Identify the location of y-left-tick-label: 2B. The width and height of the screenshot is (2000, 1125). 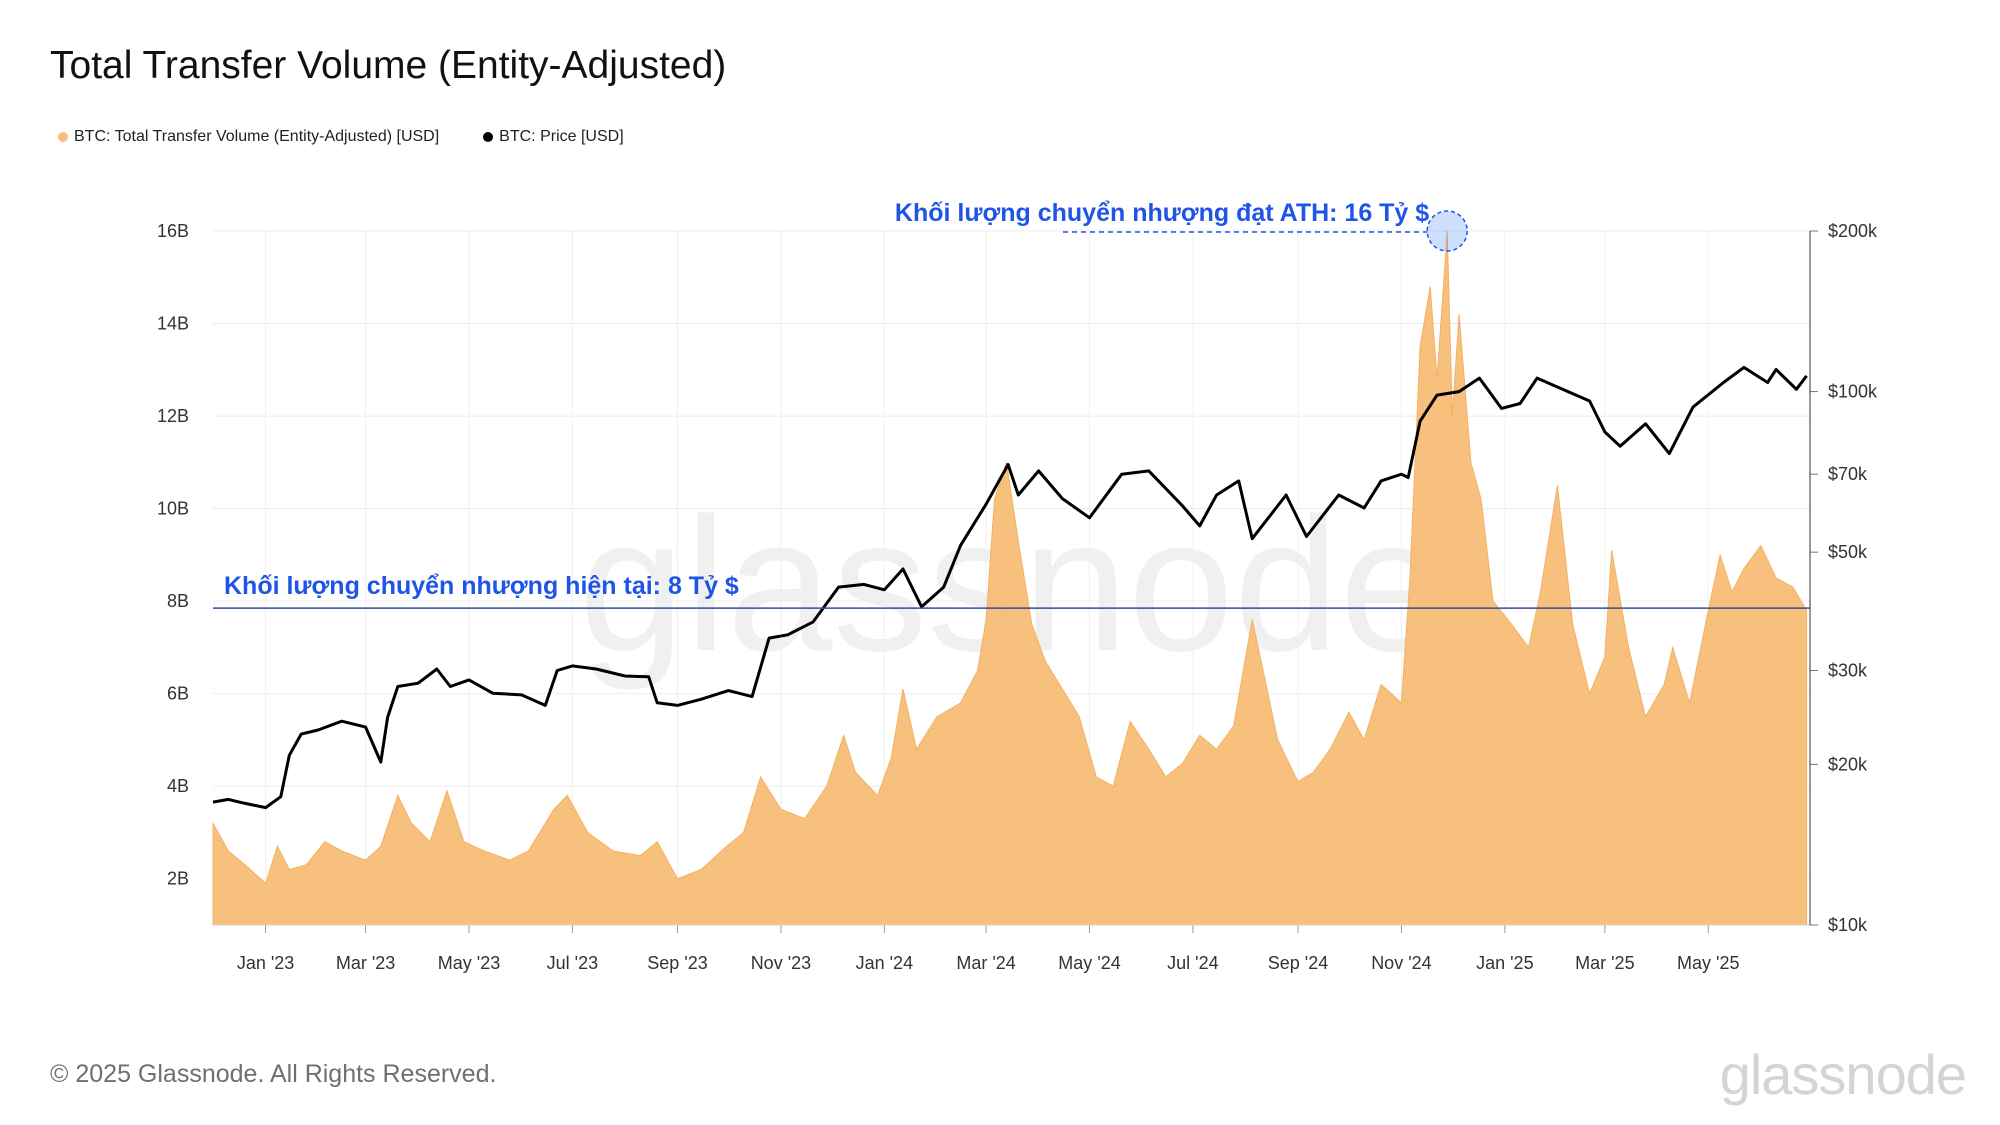
(178, 879).